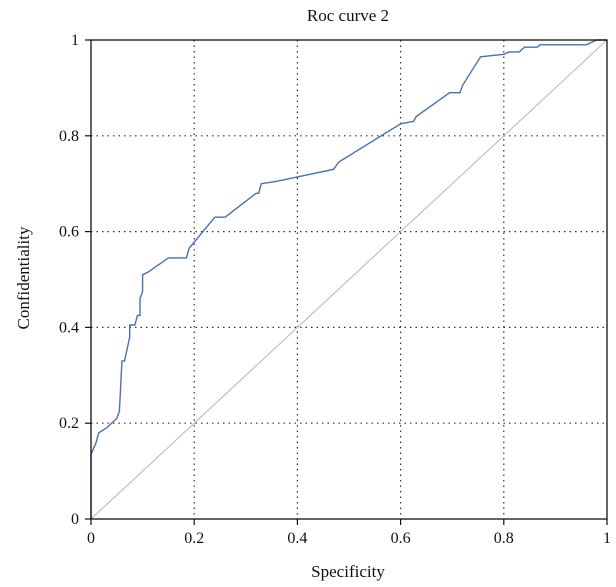 The height and width of the screenshot is (587, 616). I want to click on x-tick-label: 0.2, so click(194, 538).